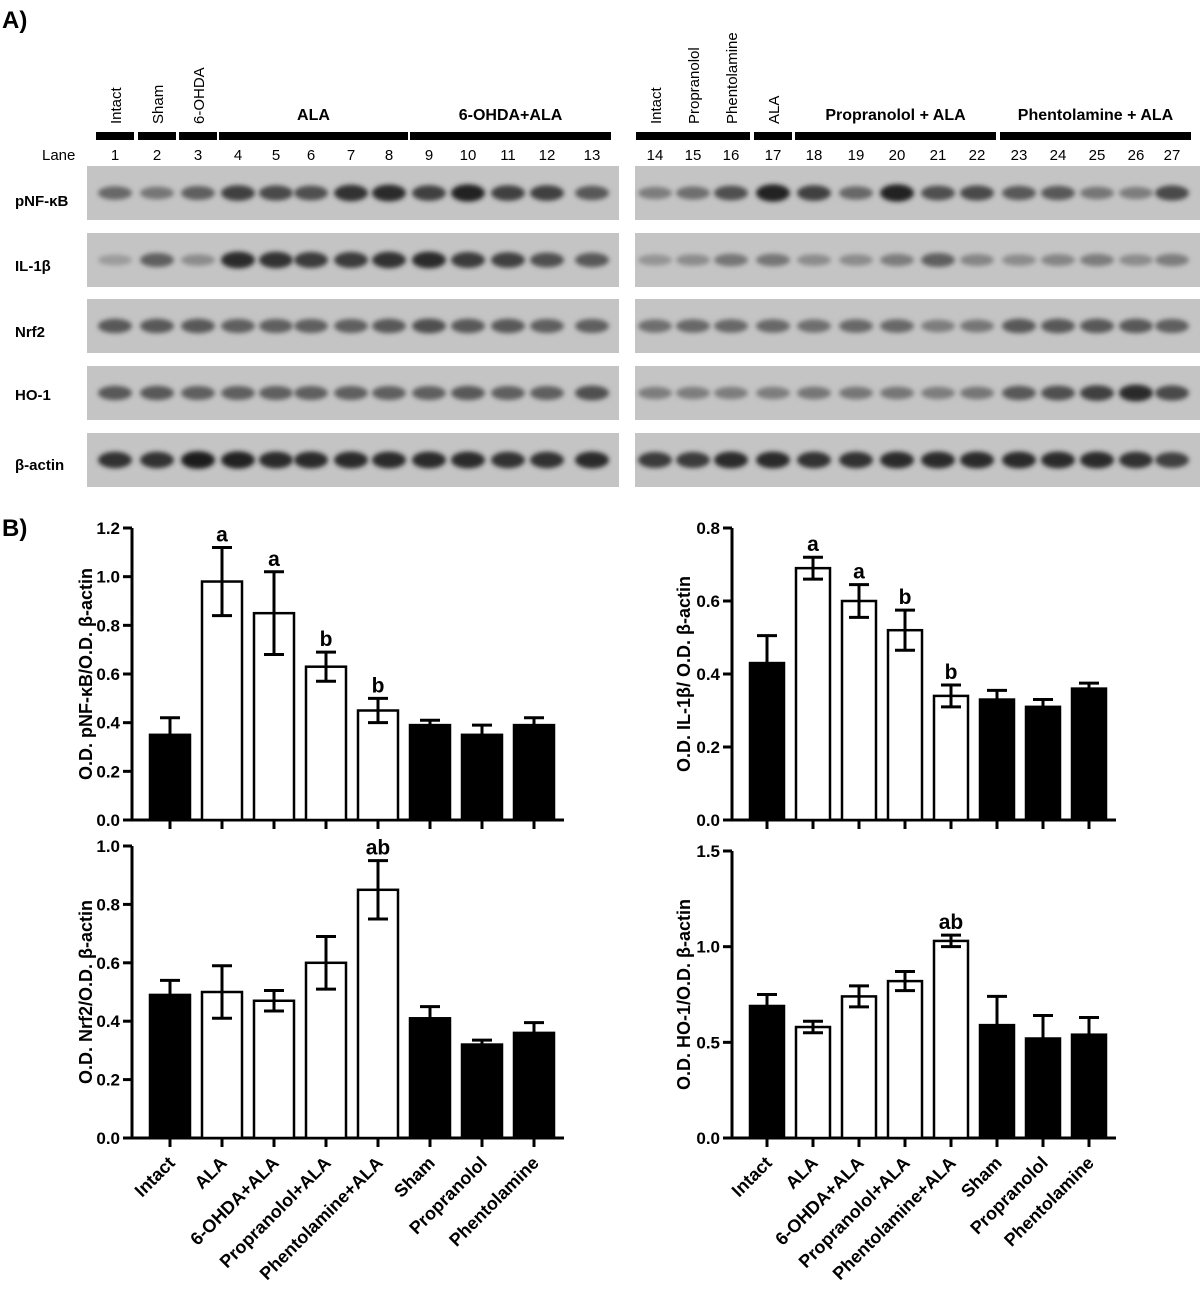  Describe the element at coordinates (977, 155) in the screenshot. I see `lane-number: 22` at that location.